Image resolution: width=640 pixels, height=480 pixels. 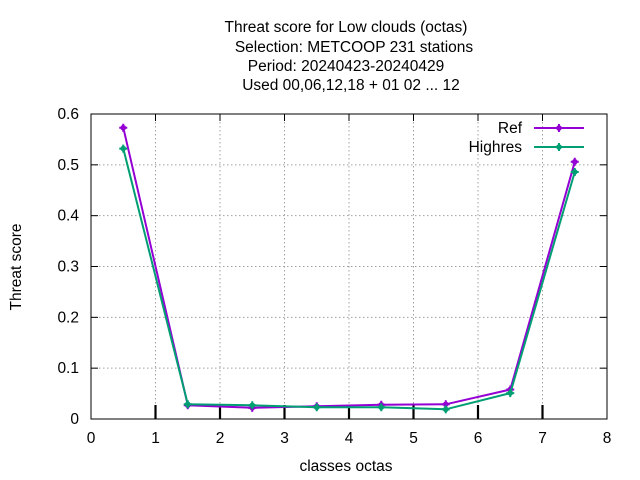 What do you see at coordinates (526, 138) in the screenshot?
I see `legend: Ref Highres` at bounding box center [526, 138].